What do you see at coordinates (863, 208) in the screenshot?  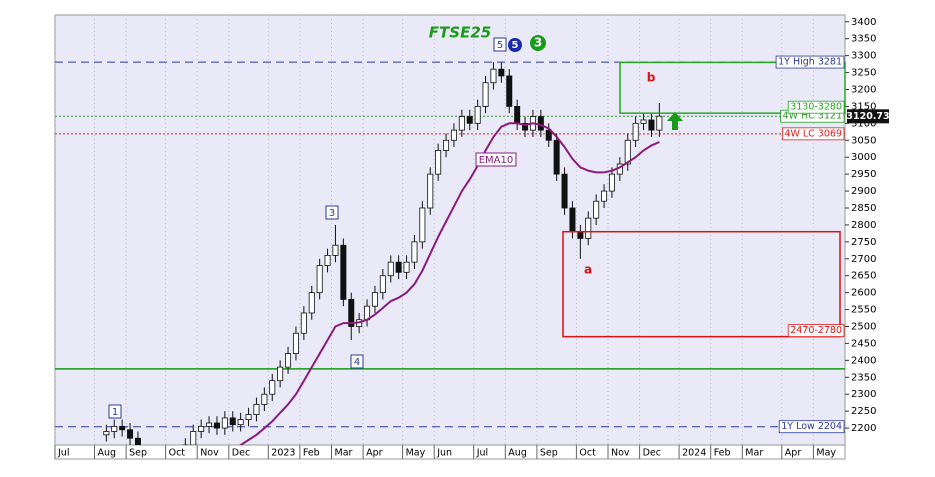 I see `y-tick-label: 2850` at bounding box center [863, 208].